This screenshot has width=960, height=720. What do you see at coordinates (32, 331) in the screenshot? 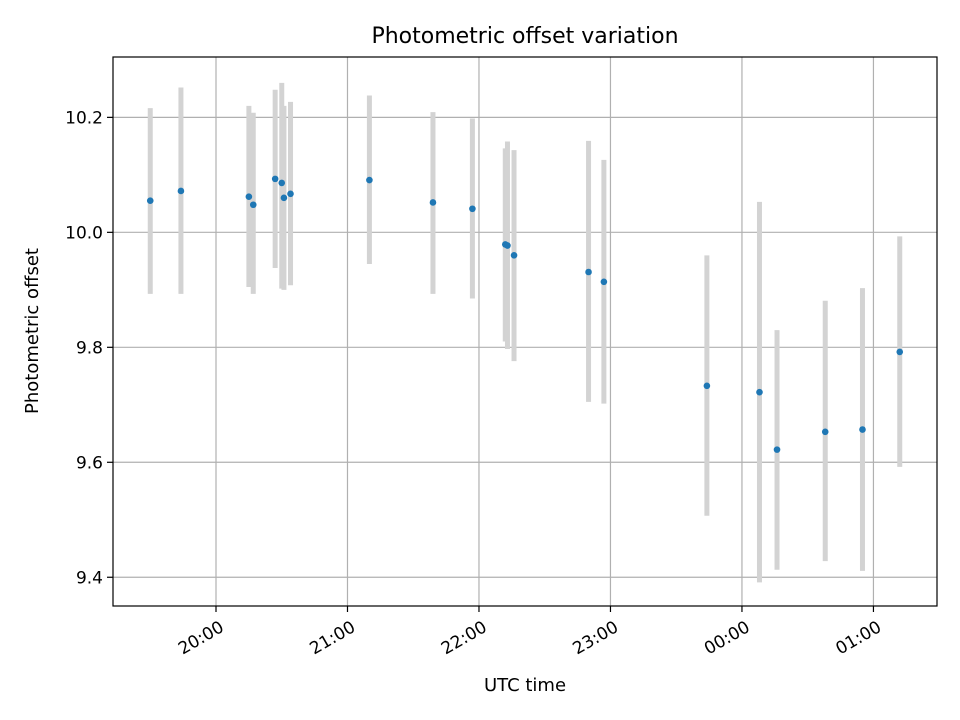
I see `y-axis-label: Photometric offset` at bounding box center [32, 331].